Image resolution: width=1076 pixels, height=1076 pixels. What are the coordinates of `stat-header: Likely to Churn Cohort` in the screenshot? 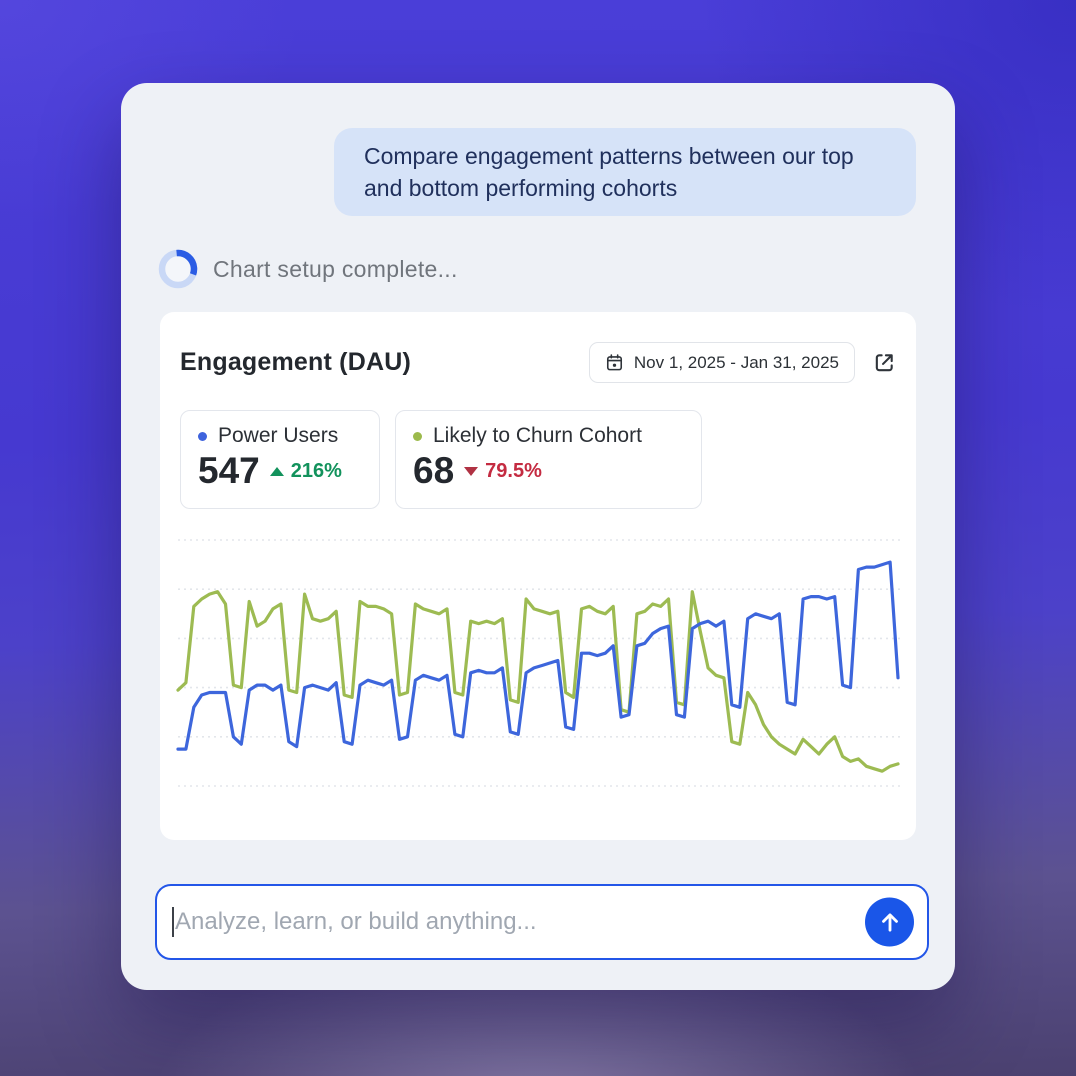 It's located at (548, 436).